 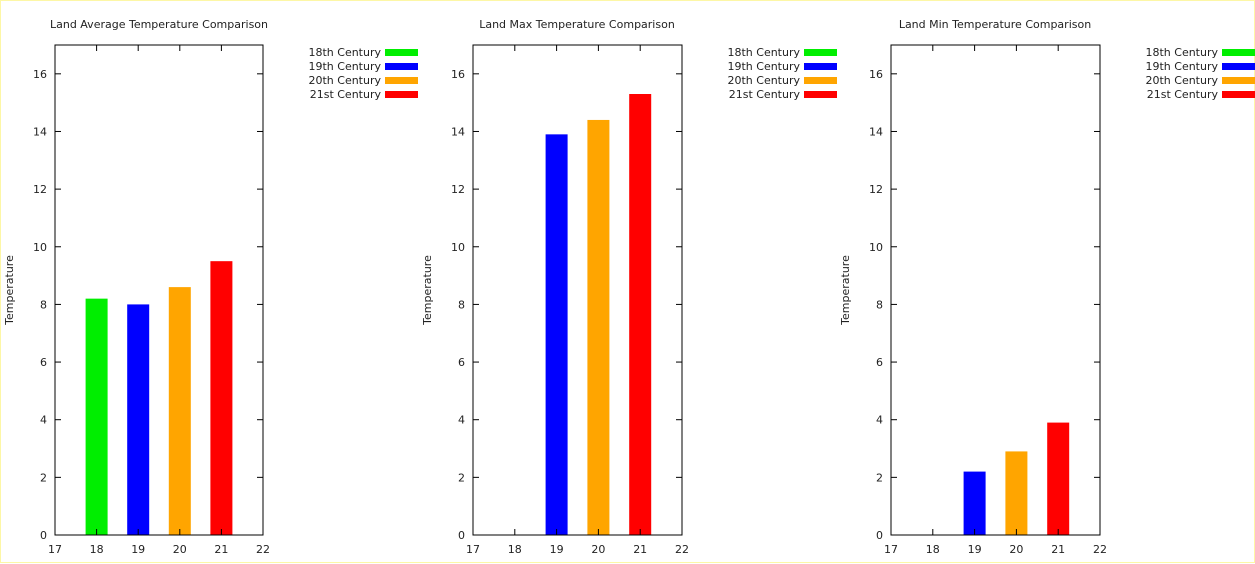 I want to click on bar-18th-century, so click(x=96, y=416).